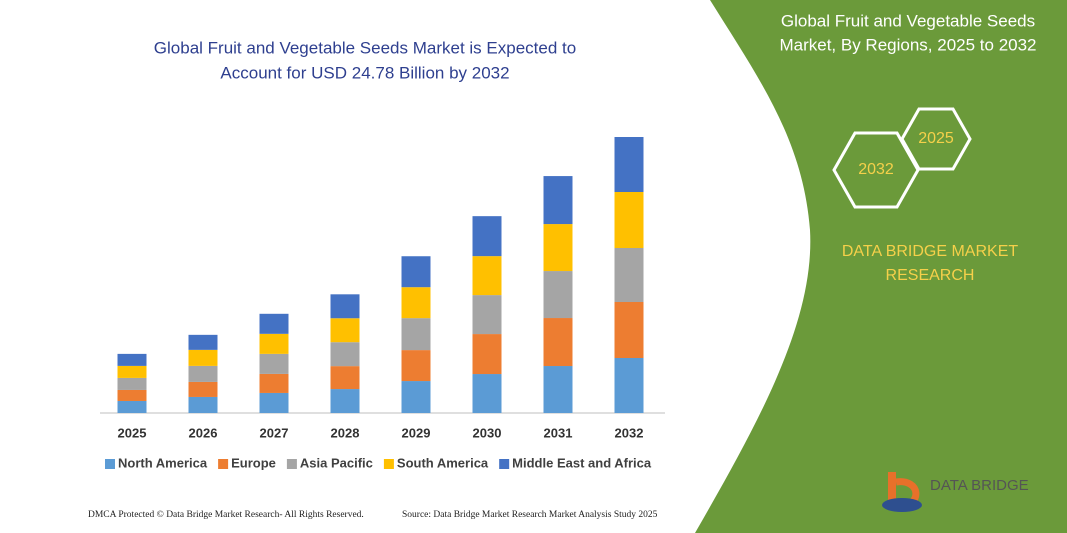 The image size is (1067, 533). Describe the element at coordinates (132, 432) in the screenshot. I see `x-tick-label: 2025` at that location.